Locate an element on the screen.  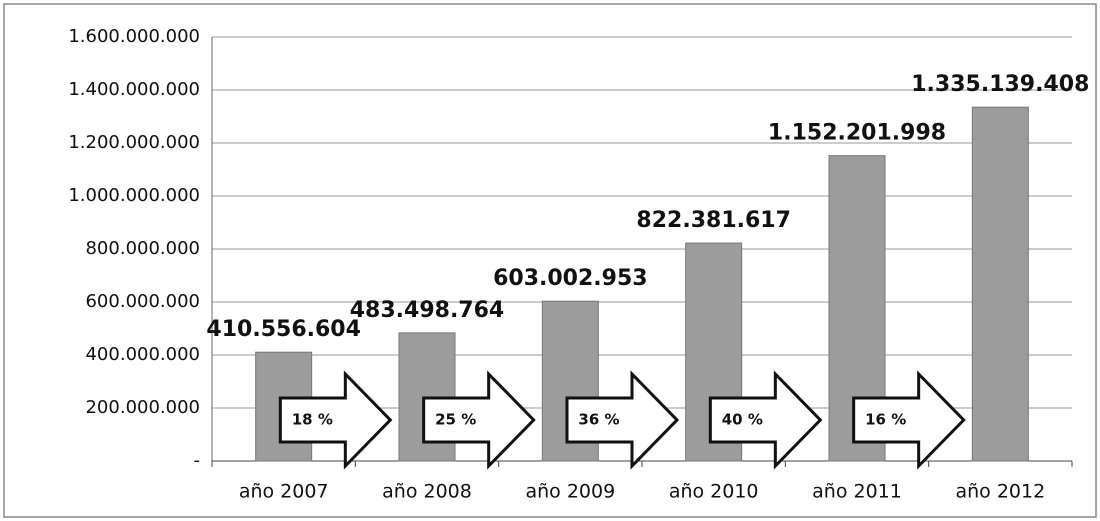
arrow-label: 25 % is located at coordinates (455, 420).